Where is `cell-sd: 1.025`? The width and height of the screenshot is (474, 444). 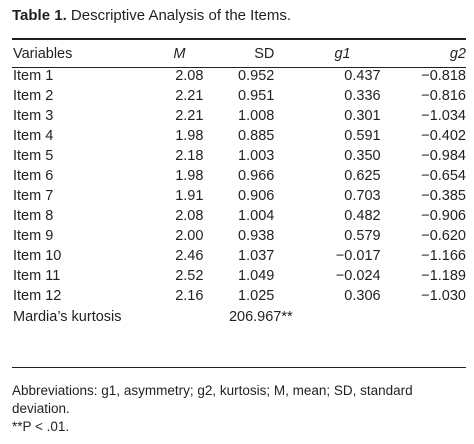
cell-sd: 1.025 is located at coordinates (256, 296).